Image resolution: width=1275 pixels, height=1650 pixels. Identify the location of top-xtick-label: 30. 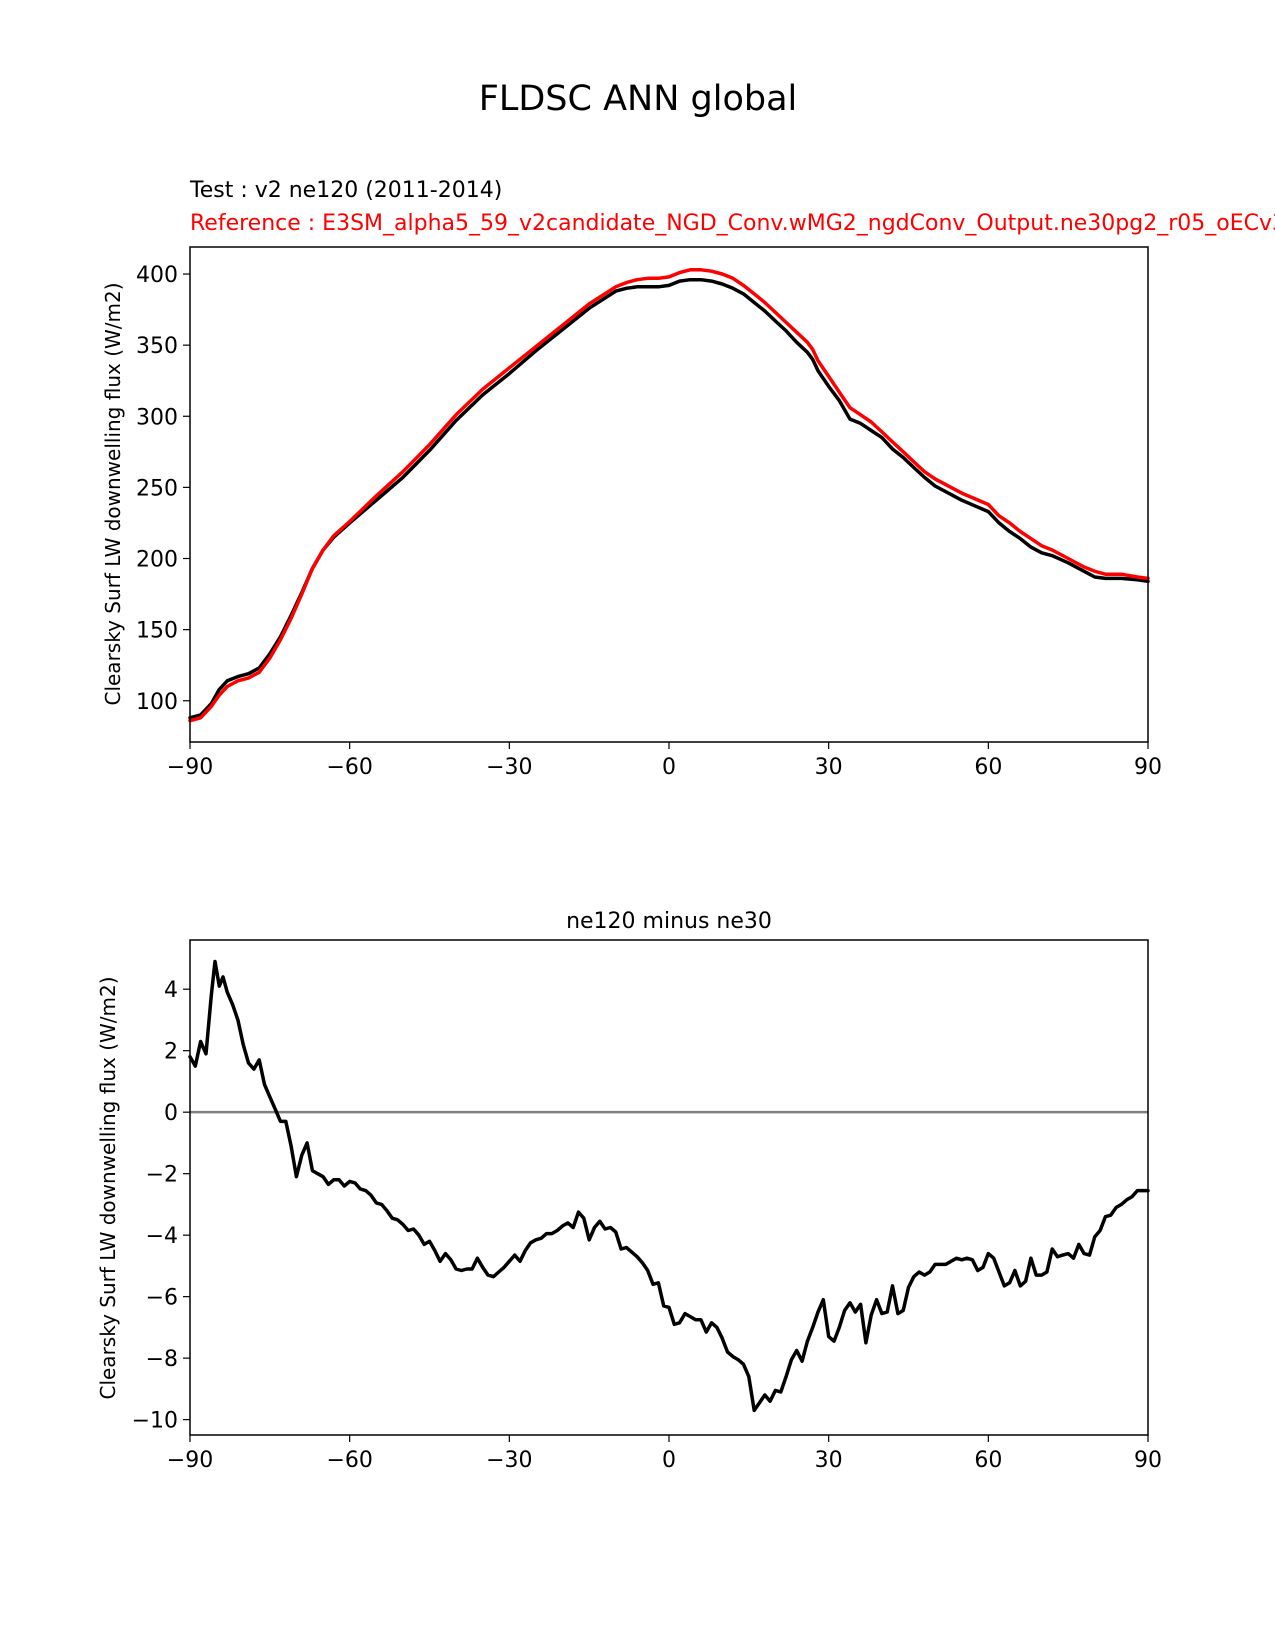
(829, 767).